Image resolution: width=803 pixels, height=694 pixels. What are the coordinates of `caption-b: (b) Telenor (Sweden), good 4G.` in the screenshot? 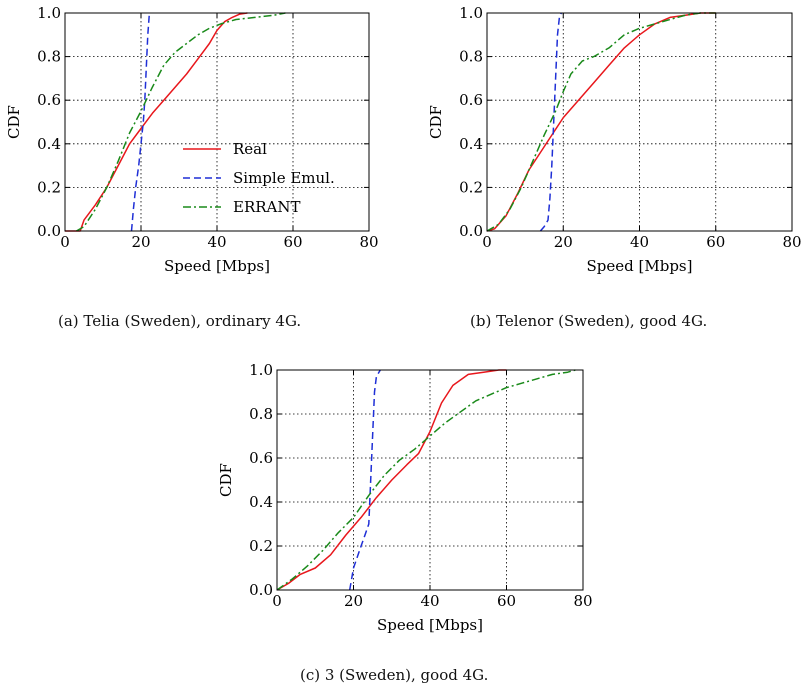 It's located at (589, 321).